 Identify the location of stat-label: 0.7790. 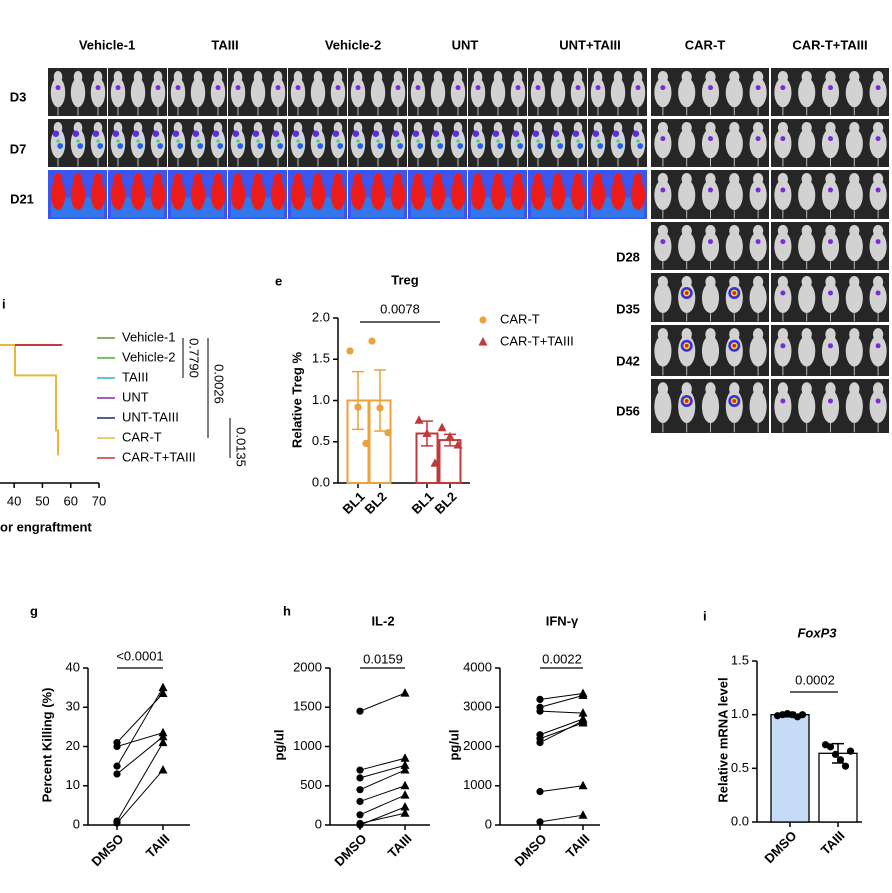
(194, 358).